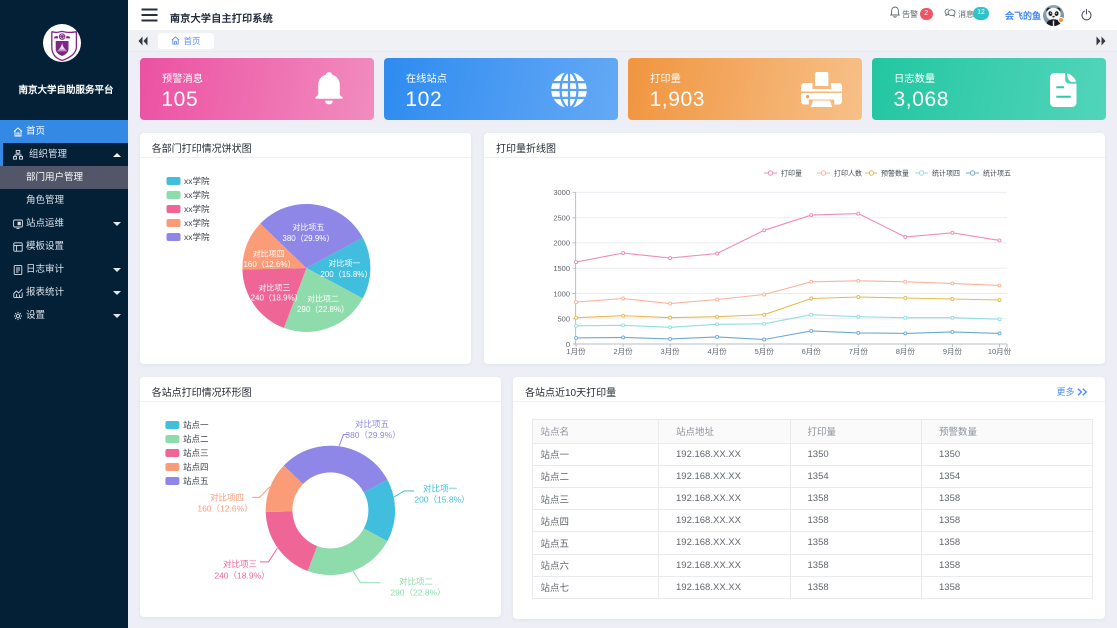 This screenshot has width=1117, height=628. I want to click on svg-text: 打印量, so click(791, 173).